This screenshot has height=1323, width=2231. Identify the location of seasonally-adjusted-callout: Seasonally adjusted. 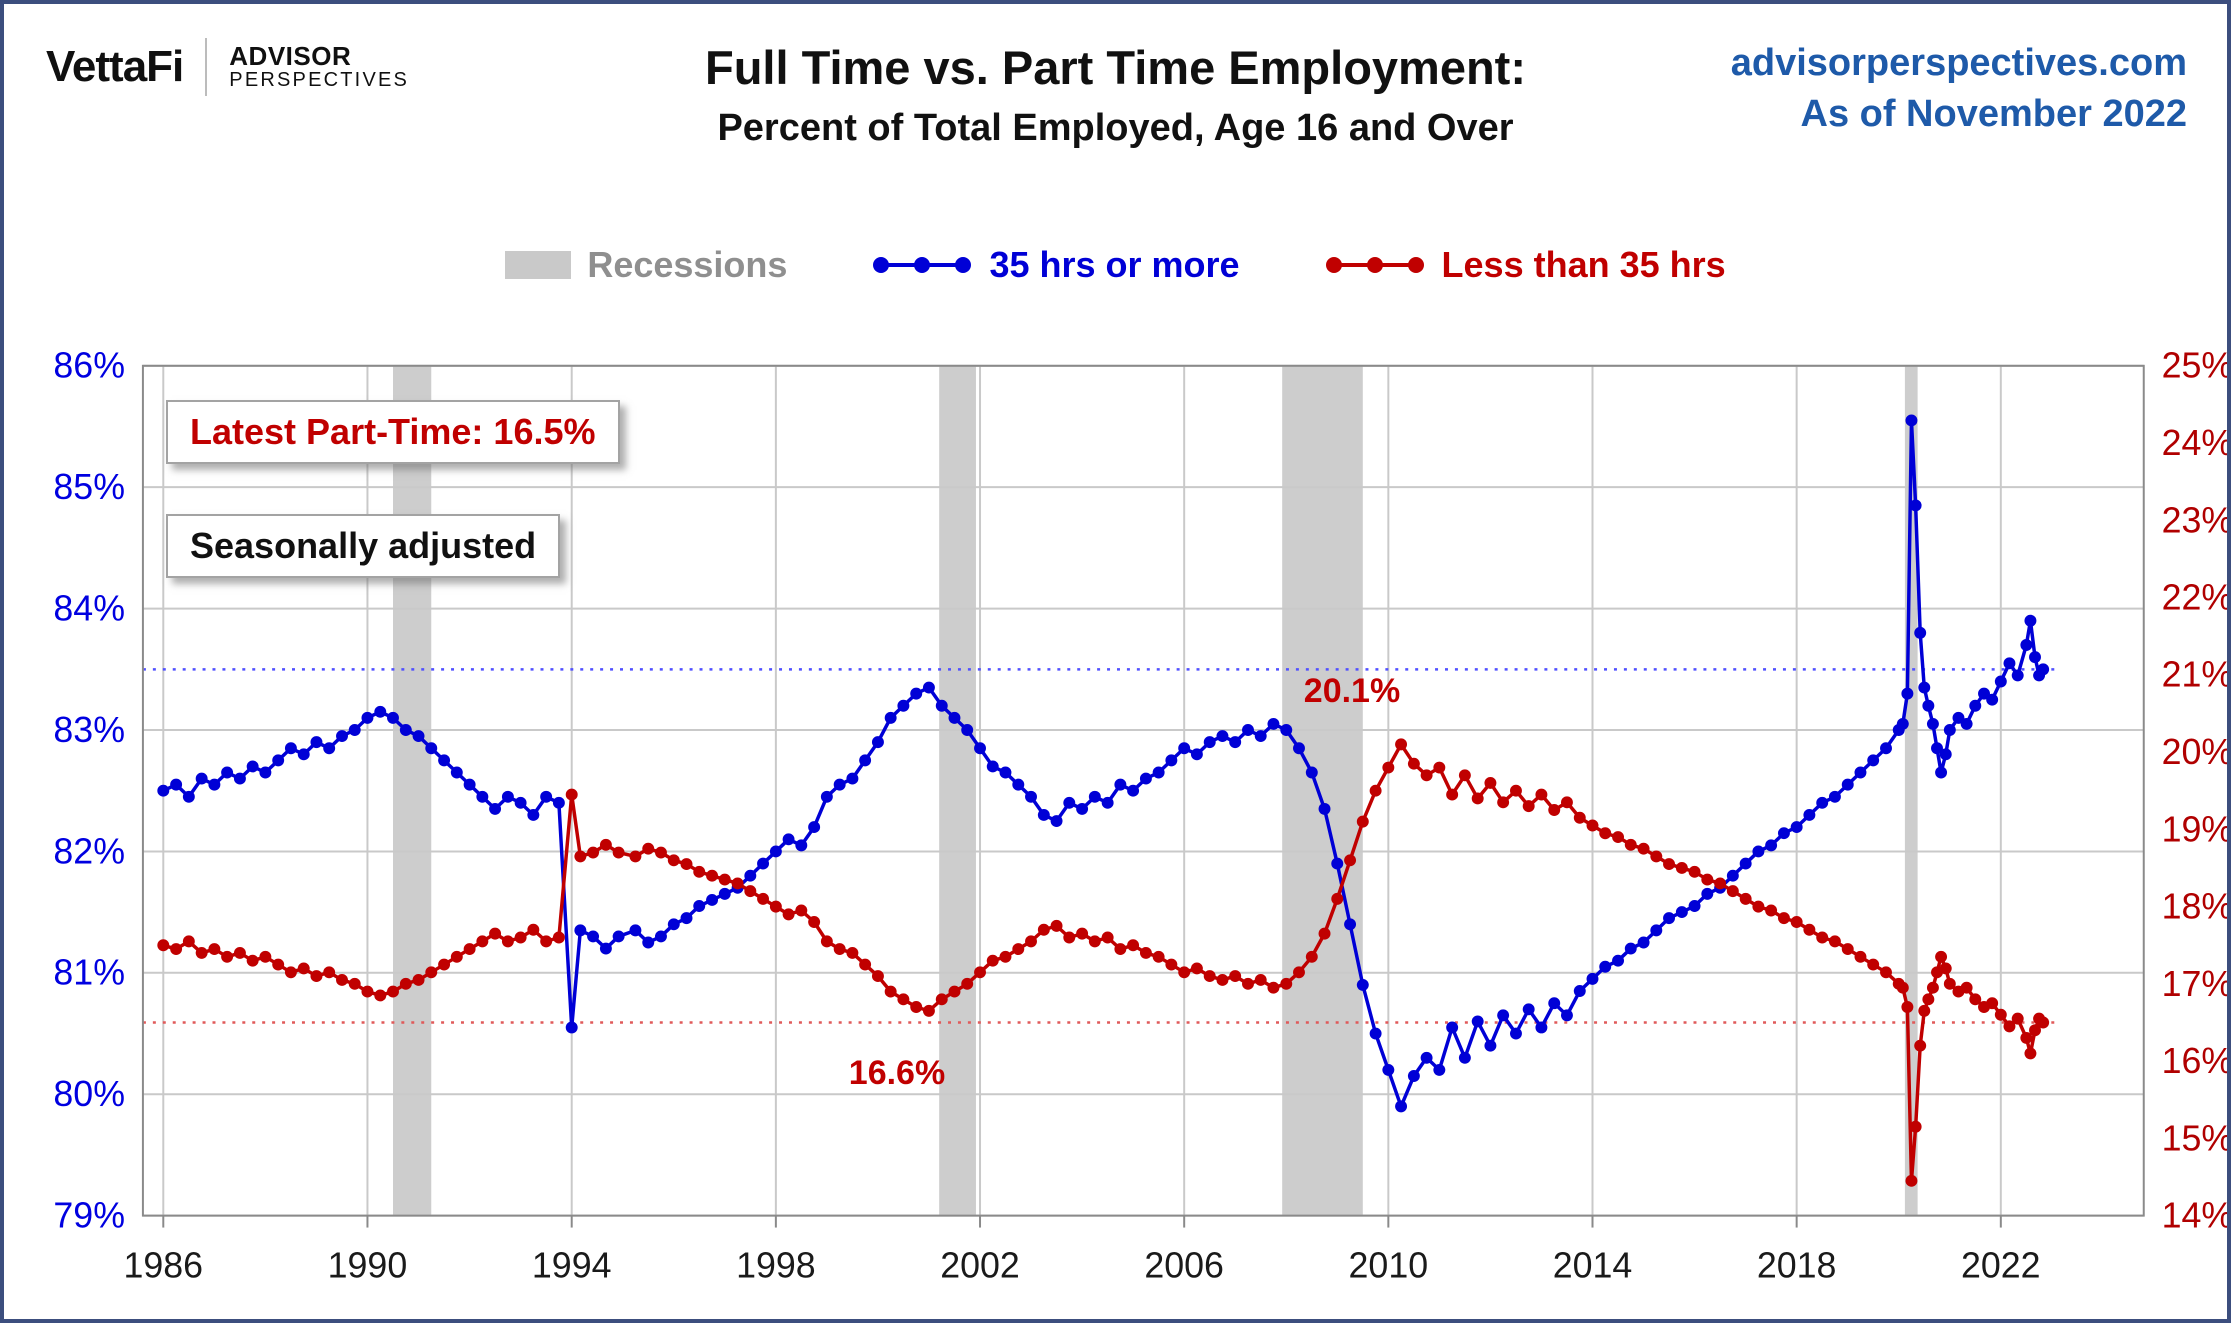
(363, 546).